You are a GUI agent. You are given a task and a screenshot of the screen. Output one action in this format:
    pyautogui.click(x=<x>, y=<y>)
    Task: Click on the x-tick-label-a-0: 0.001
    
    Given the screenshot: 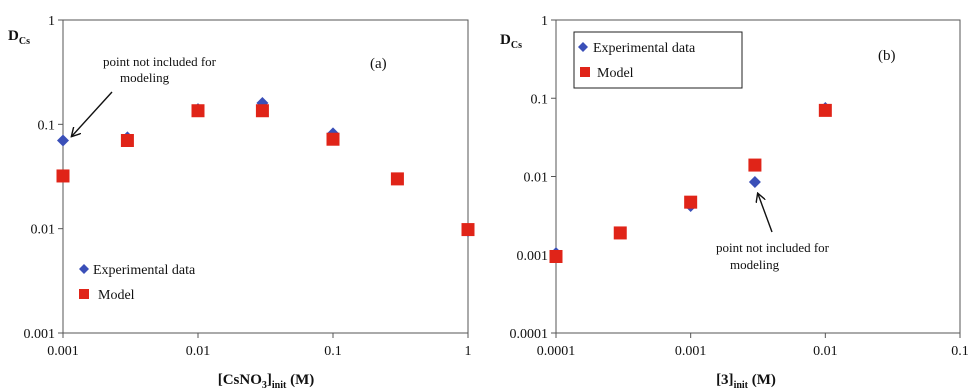 What is the action you would take?
    pyautogui.click(x=63, y=351)
    